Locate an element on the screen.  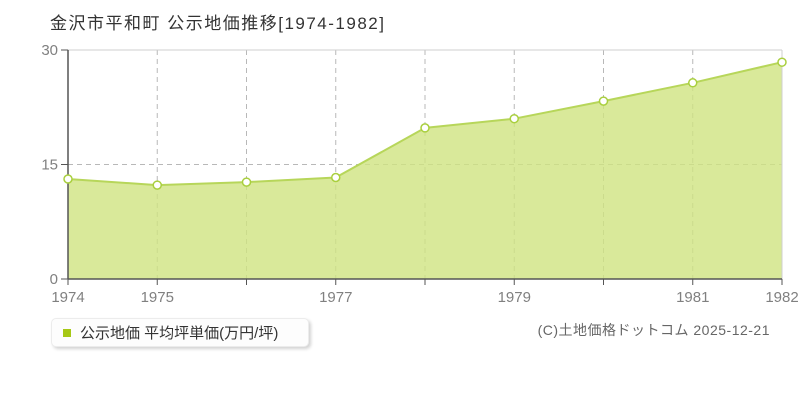
x-tick-label: 1974 is located at coordinates (67, 297).